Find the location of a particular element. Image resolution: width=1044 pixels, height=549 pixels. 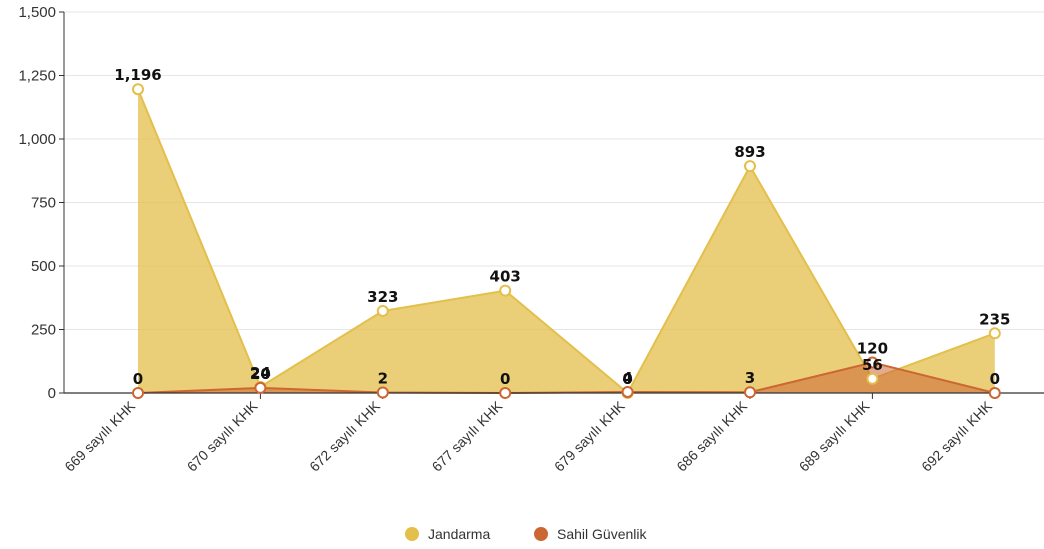

data-label: 4 is located at coordinates (627, 378).